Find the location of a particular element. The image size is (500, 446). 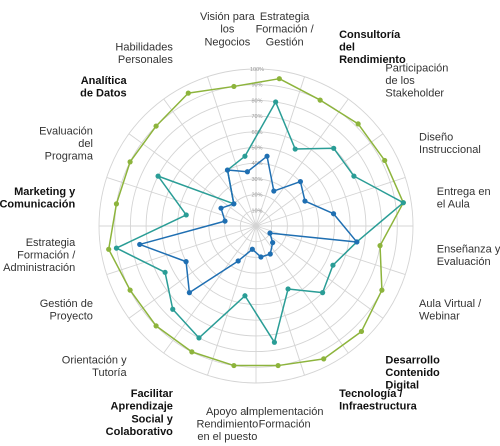

tick-label: 20% is located at coordinates (256, 196).